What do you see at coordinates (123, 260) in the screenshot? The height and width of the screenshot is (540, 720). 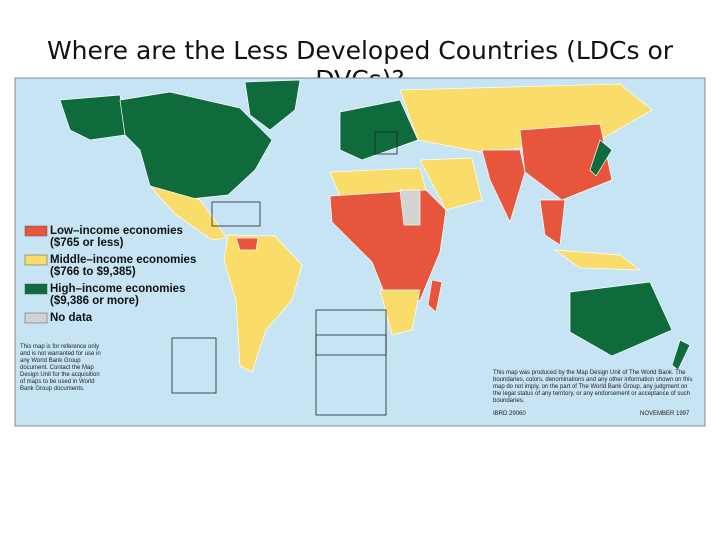 I see `legend-label: Middle–income economies` at bounding box center [123, 260].